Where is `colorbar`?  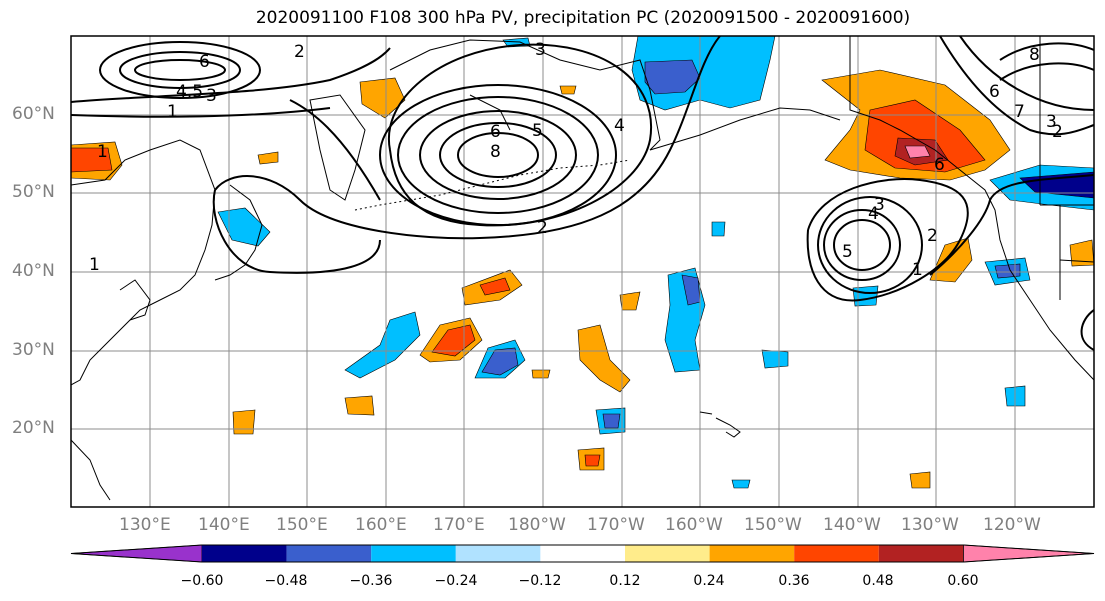 colorbar is located at coordinates (582, 553).